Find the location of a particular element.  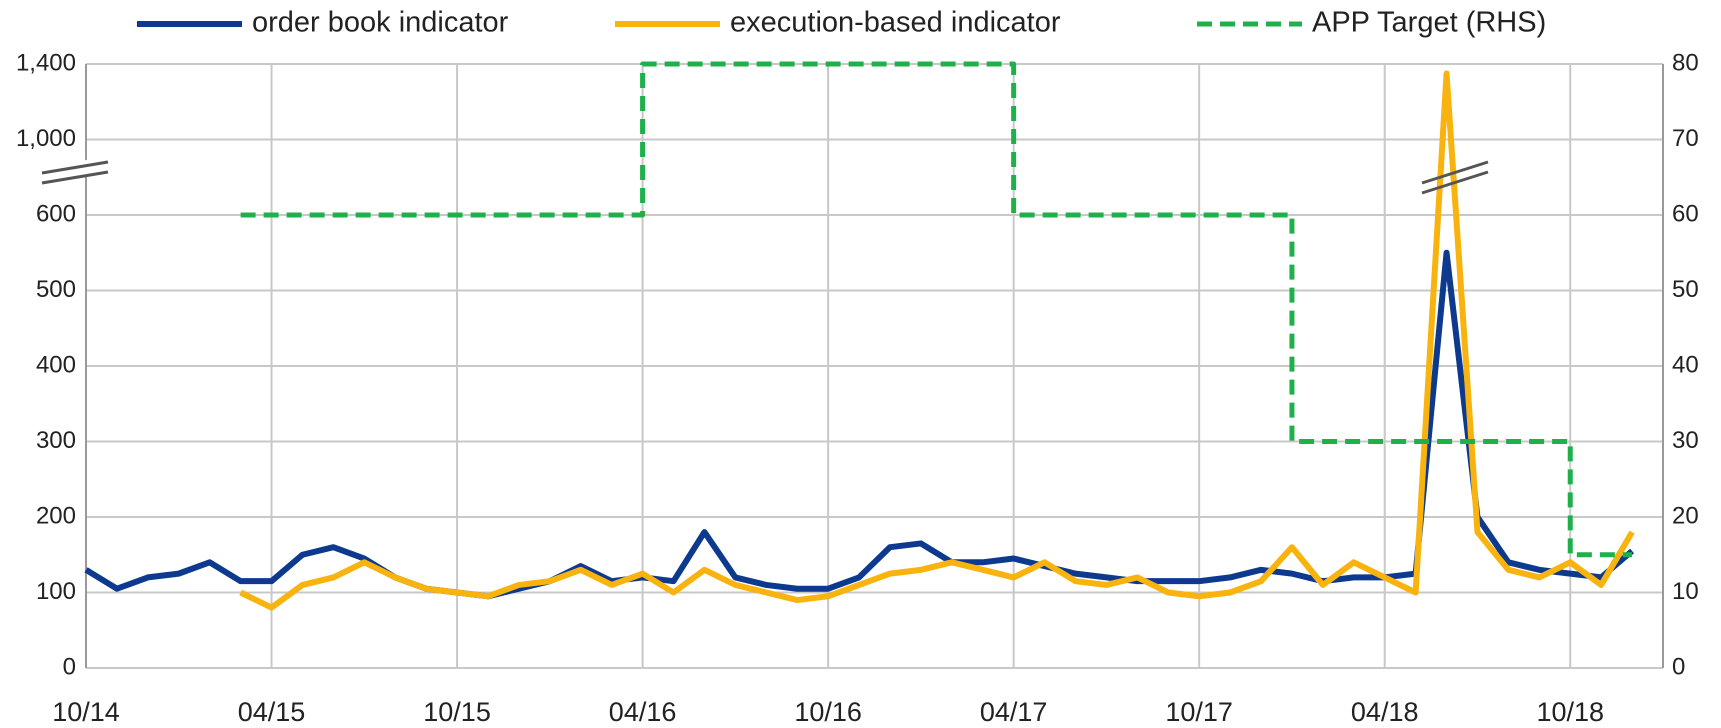

y2-tick-label: 60 is located at coordinates (1685, 213).